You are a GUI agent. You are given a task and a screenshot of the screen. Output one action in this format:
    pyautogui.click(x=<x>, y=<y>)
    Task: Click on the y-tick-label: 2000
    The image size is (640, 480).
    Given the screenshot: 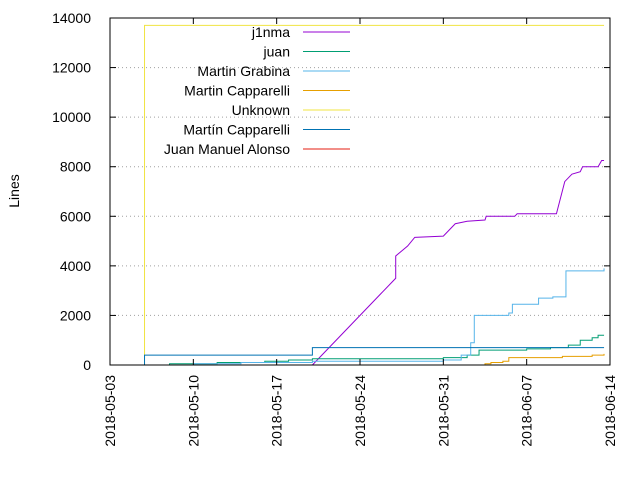 What is the action you would take?
    pyautogui.click(x=75, y=315)
    